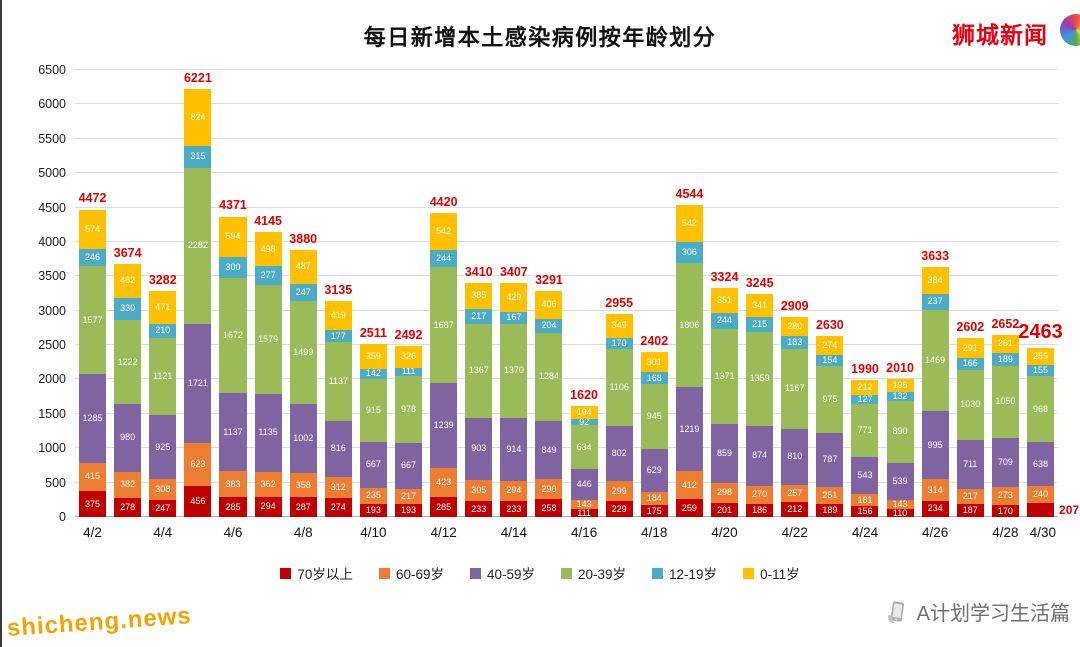 Image resolution: width=1080 pixels, height=647 pixels. What do you see at coordinates (163, 532) in the screenshot?
I see `x-tick-label: 4/4` at bounding box center [163, 532].